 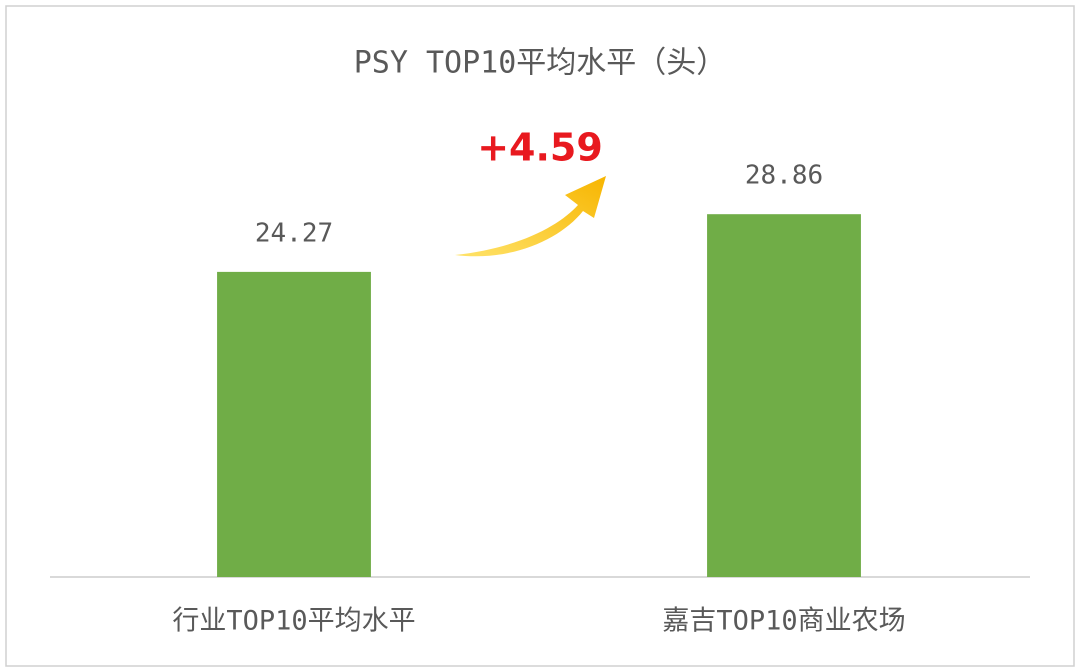 I want to click on annotation: +4.59, so click(x=540, y=148).